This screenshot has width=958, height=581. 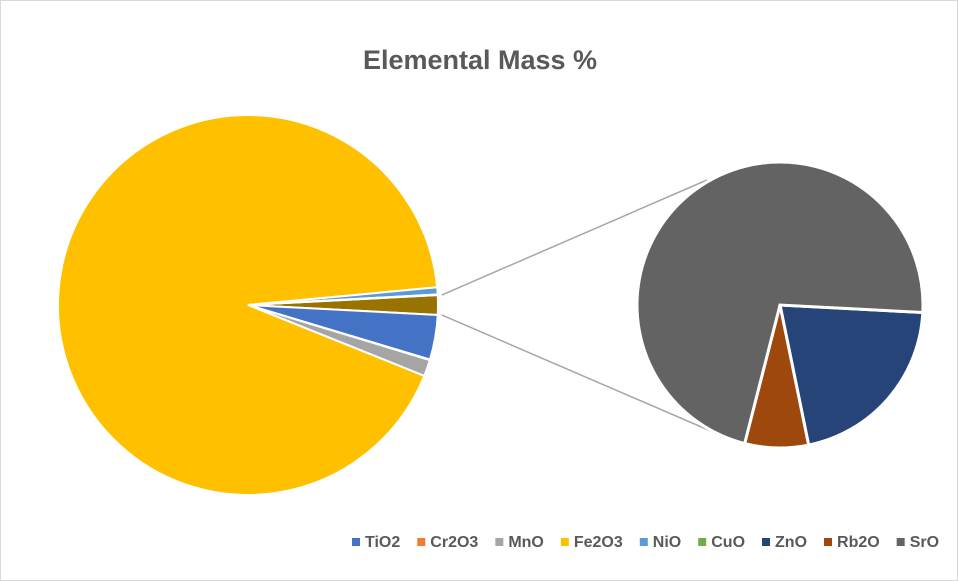 I want to click on legend-label: CuO, so click(x=728, y=542).